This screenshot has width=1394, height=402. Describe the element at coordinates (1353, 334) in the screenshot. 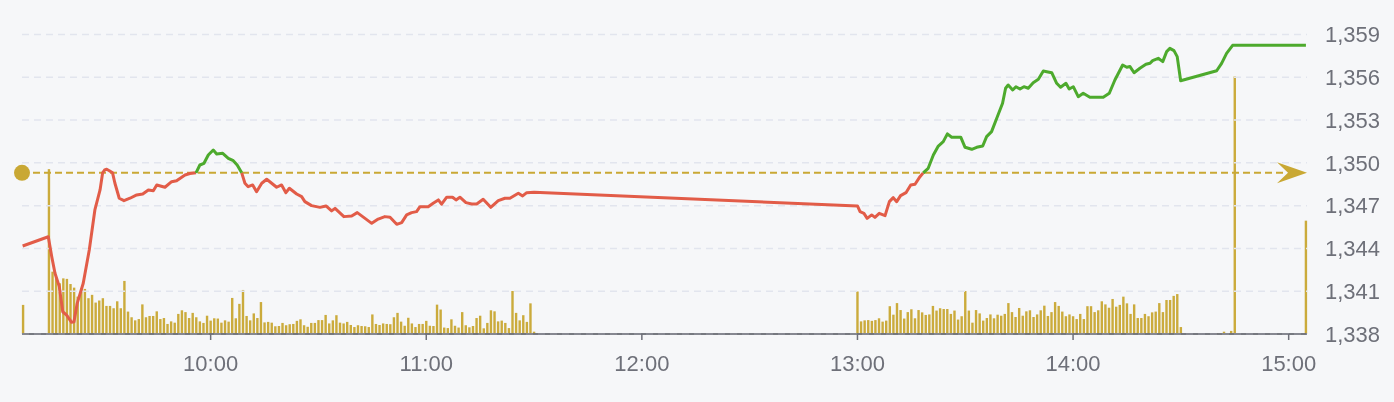

I see `y-tick-label: 1,338` at that location.